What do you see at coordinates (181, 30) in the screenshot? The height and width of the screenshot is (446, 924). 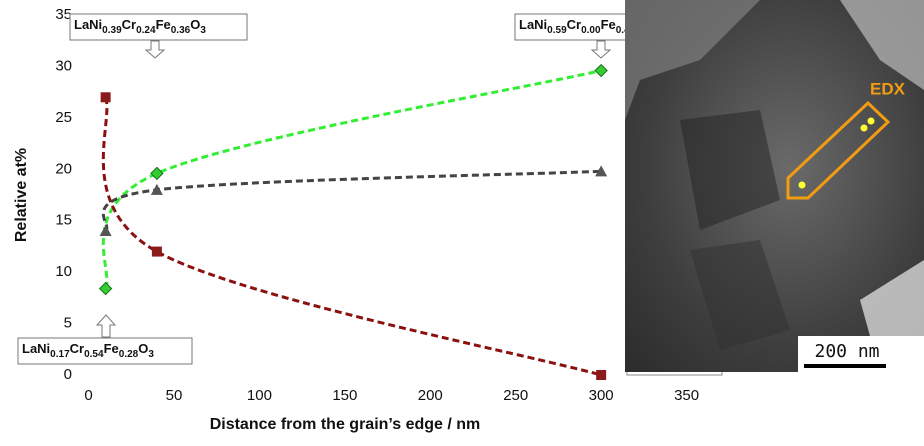 I see `annotation-subscript: 0.36` at bounding box center [181, 30].